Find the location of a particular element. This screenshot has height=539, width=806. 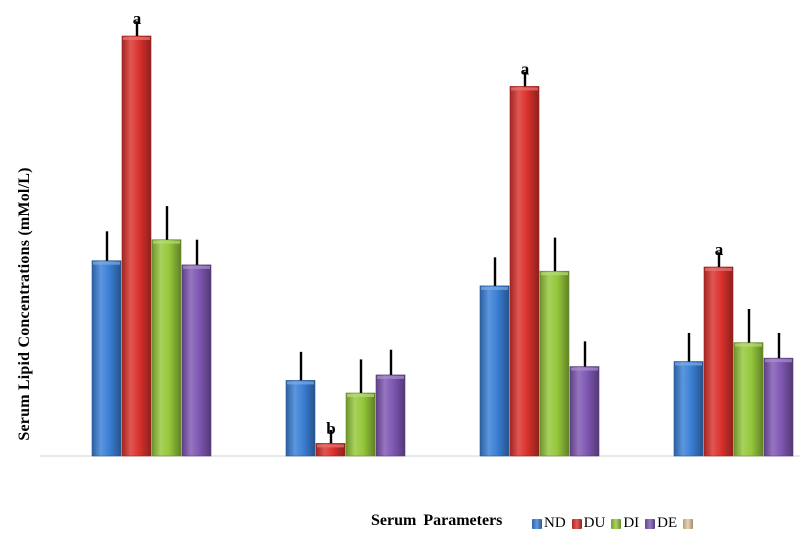

legend-item-ND: ND is located at coordinates (549, 523).